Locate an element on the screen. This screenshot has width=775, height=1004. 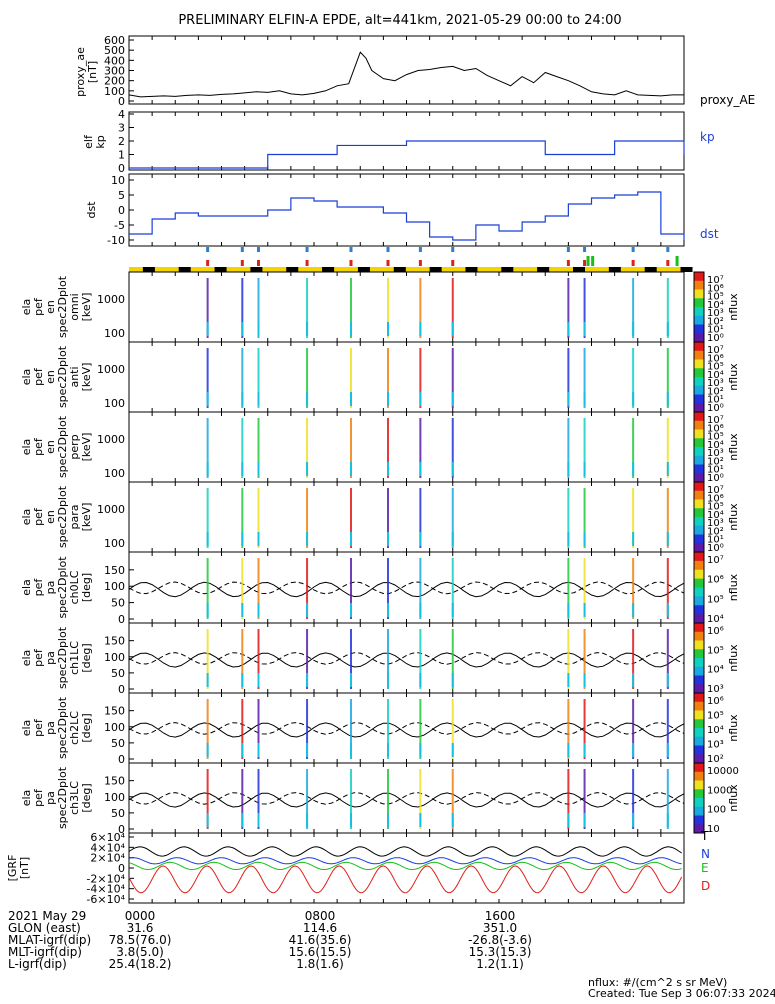
spec-ylabel: elapefenspec2Dplotomni[keV] is located at coordinates (56, 306).